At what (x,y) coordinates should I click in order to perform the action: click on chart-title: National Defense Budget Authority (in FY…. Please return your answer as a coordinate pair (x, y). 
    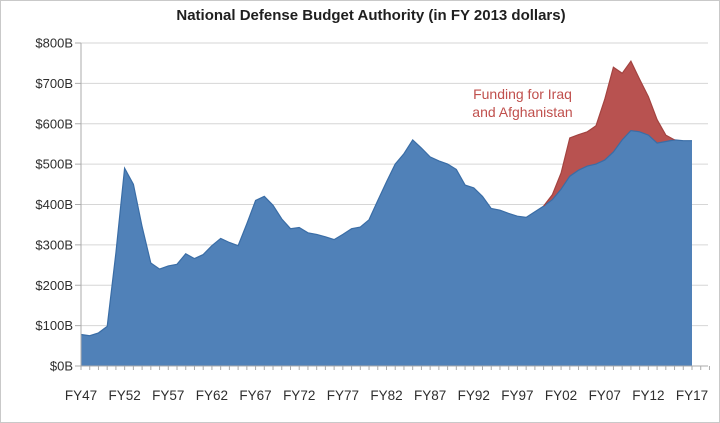
    Looking at the image, I should click on (371, 15).